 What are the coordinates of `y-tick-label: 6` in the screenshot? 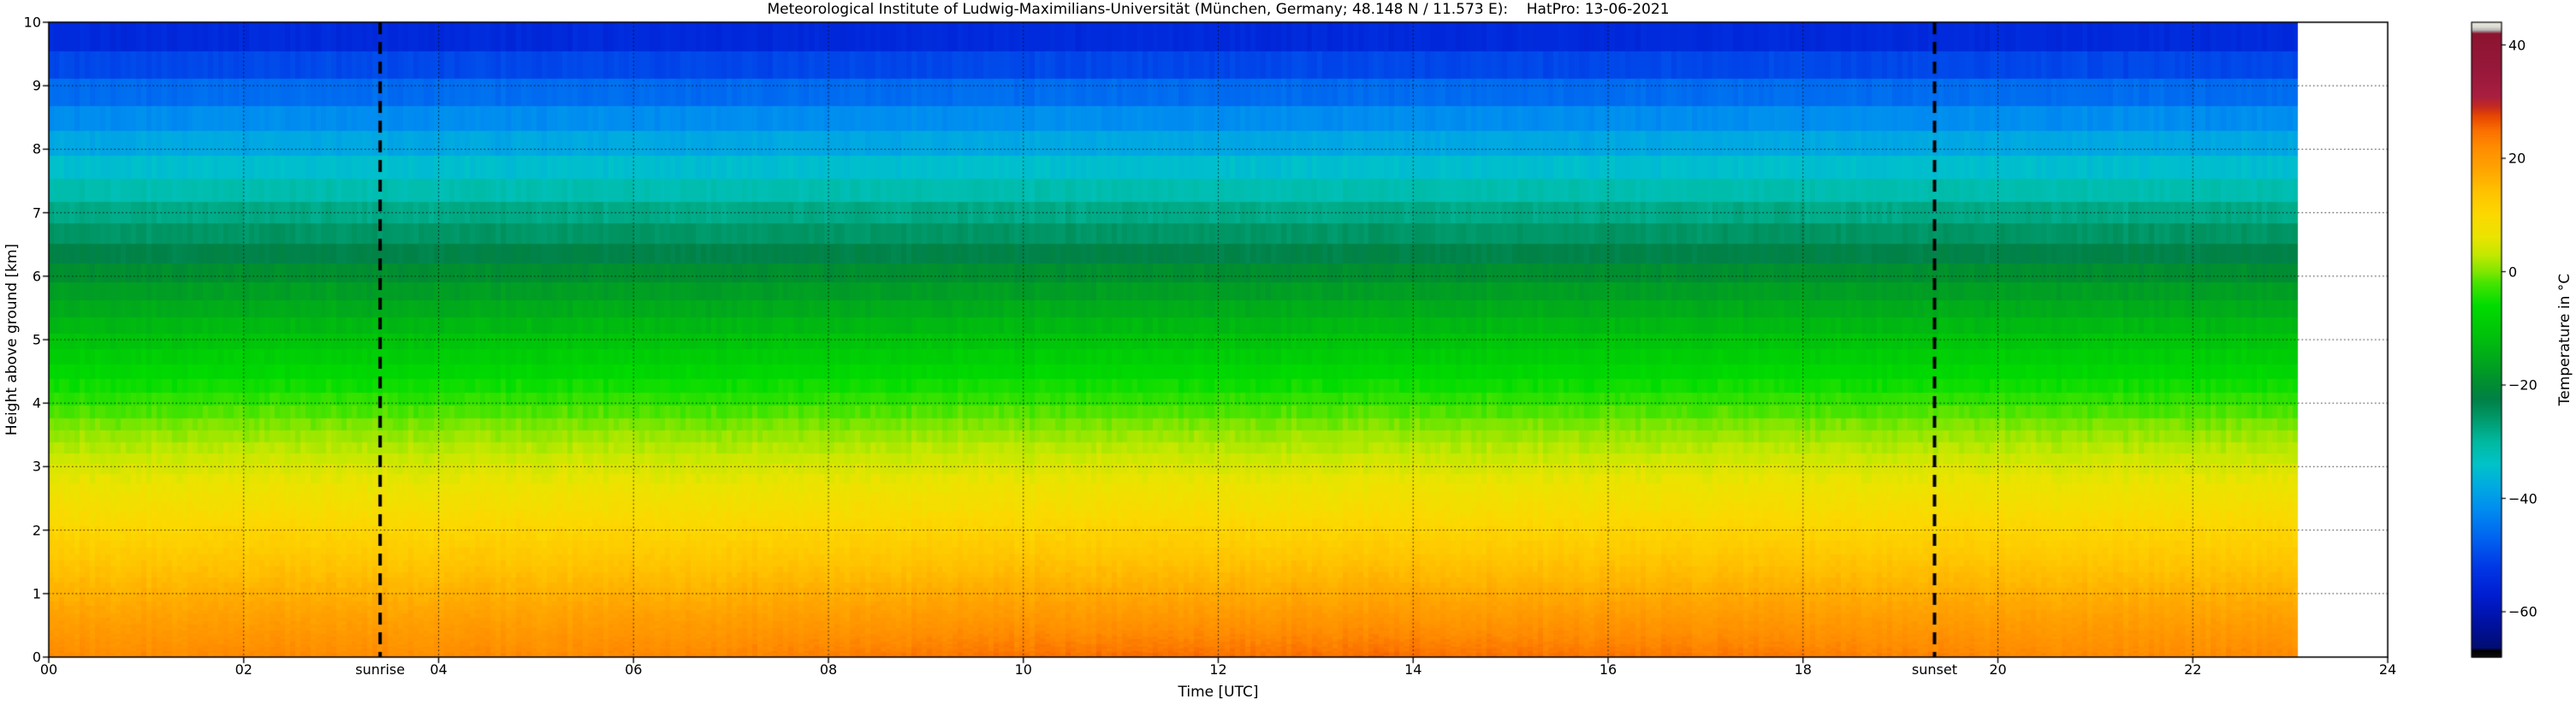 It's located at (36, 276).